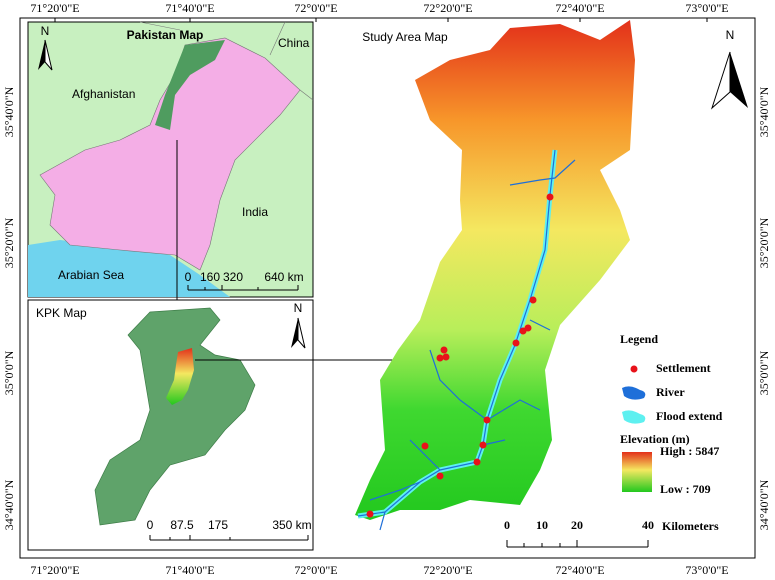 The image size is (775, 580). Describe the element at coordinates (648, 525) in the screenshot. I see `scale-label: 40` at that location.